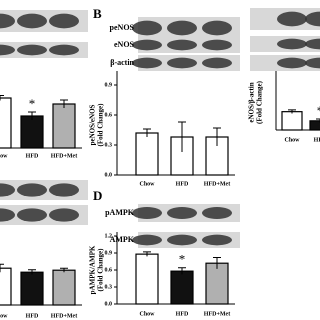 The image size is (320, 320). Describe the element at coordinates (109, 236) in the screenshot. I see `y-tick-label: 1.2` at that location.